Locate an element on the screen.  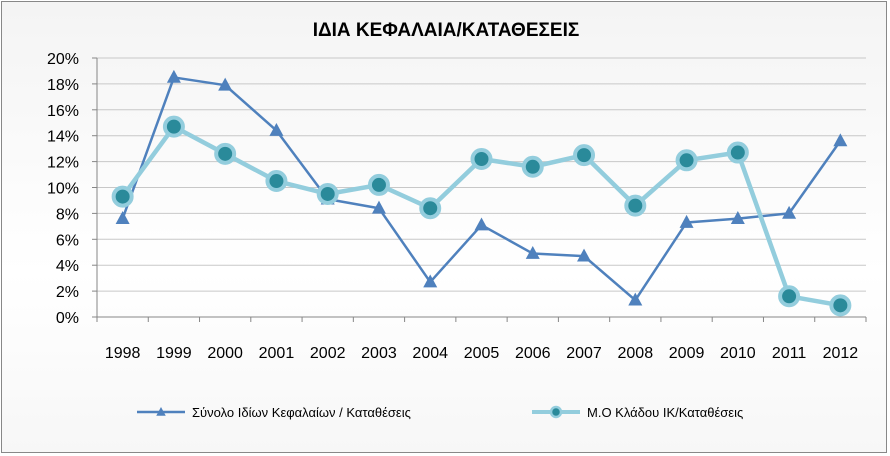
x-tick-label: 2008 is located at coordinates (636, 353).